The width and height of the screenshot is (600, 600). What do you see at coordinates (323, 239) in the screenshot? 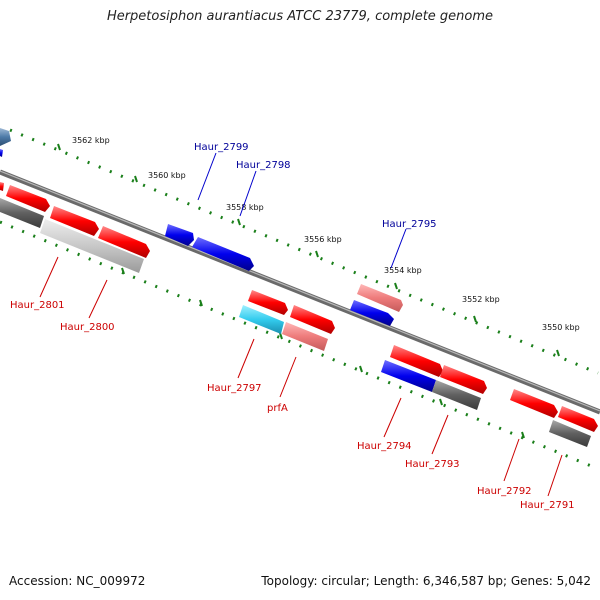
I see `ruler-label: 3556 kbp` at bounding box center [323, 239].